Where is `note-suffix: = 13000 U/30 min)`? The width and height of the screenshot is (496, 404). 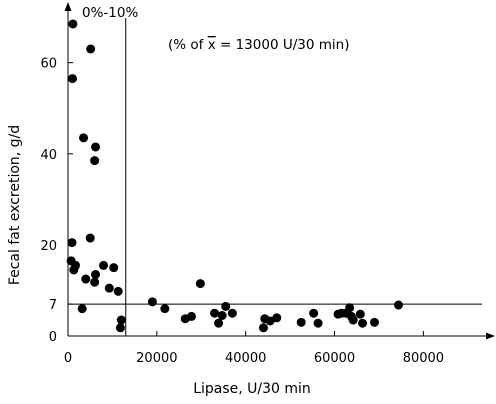 note-suffix: = 13000 U/30 min) is located at coordinates (283, 45).